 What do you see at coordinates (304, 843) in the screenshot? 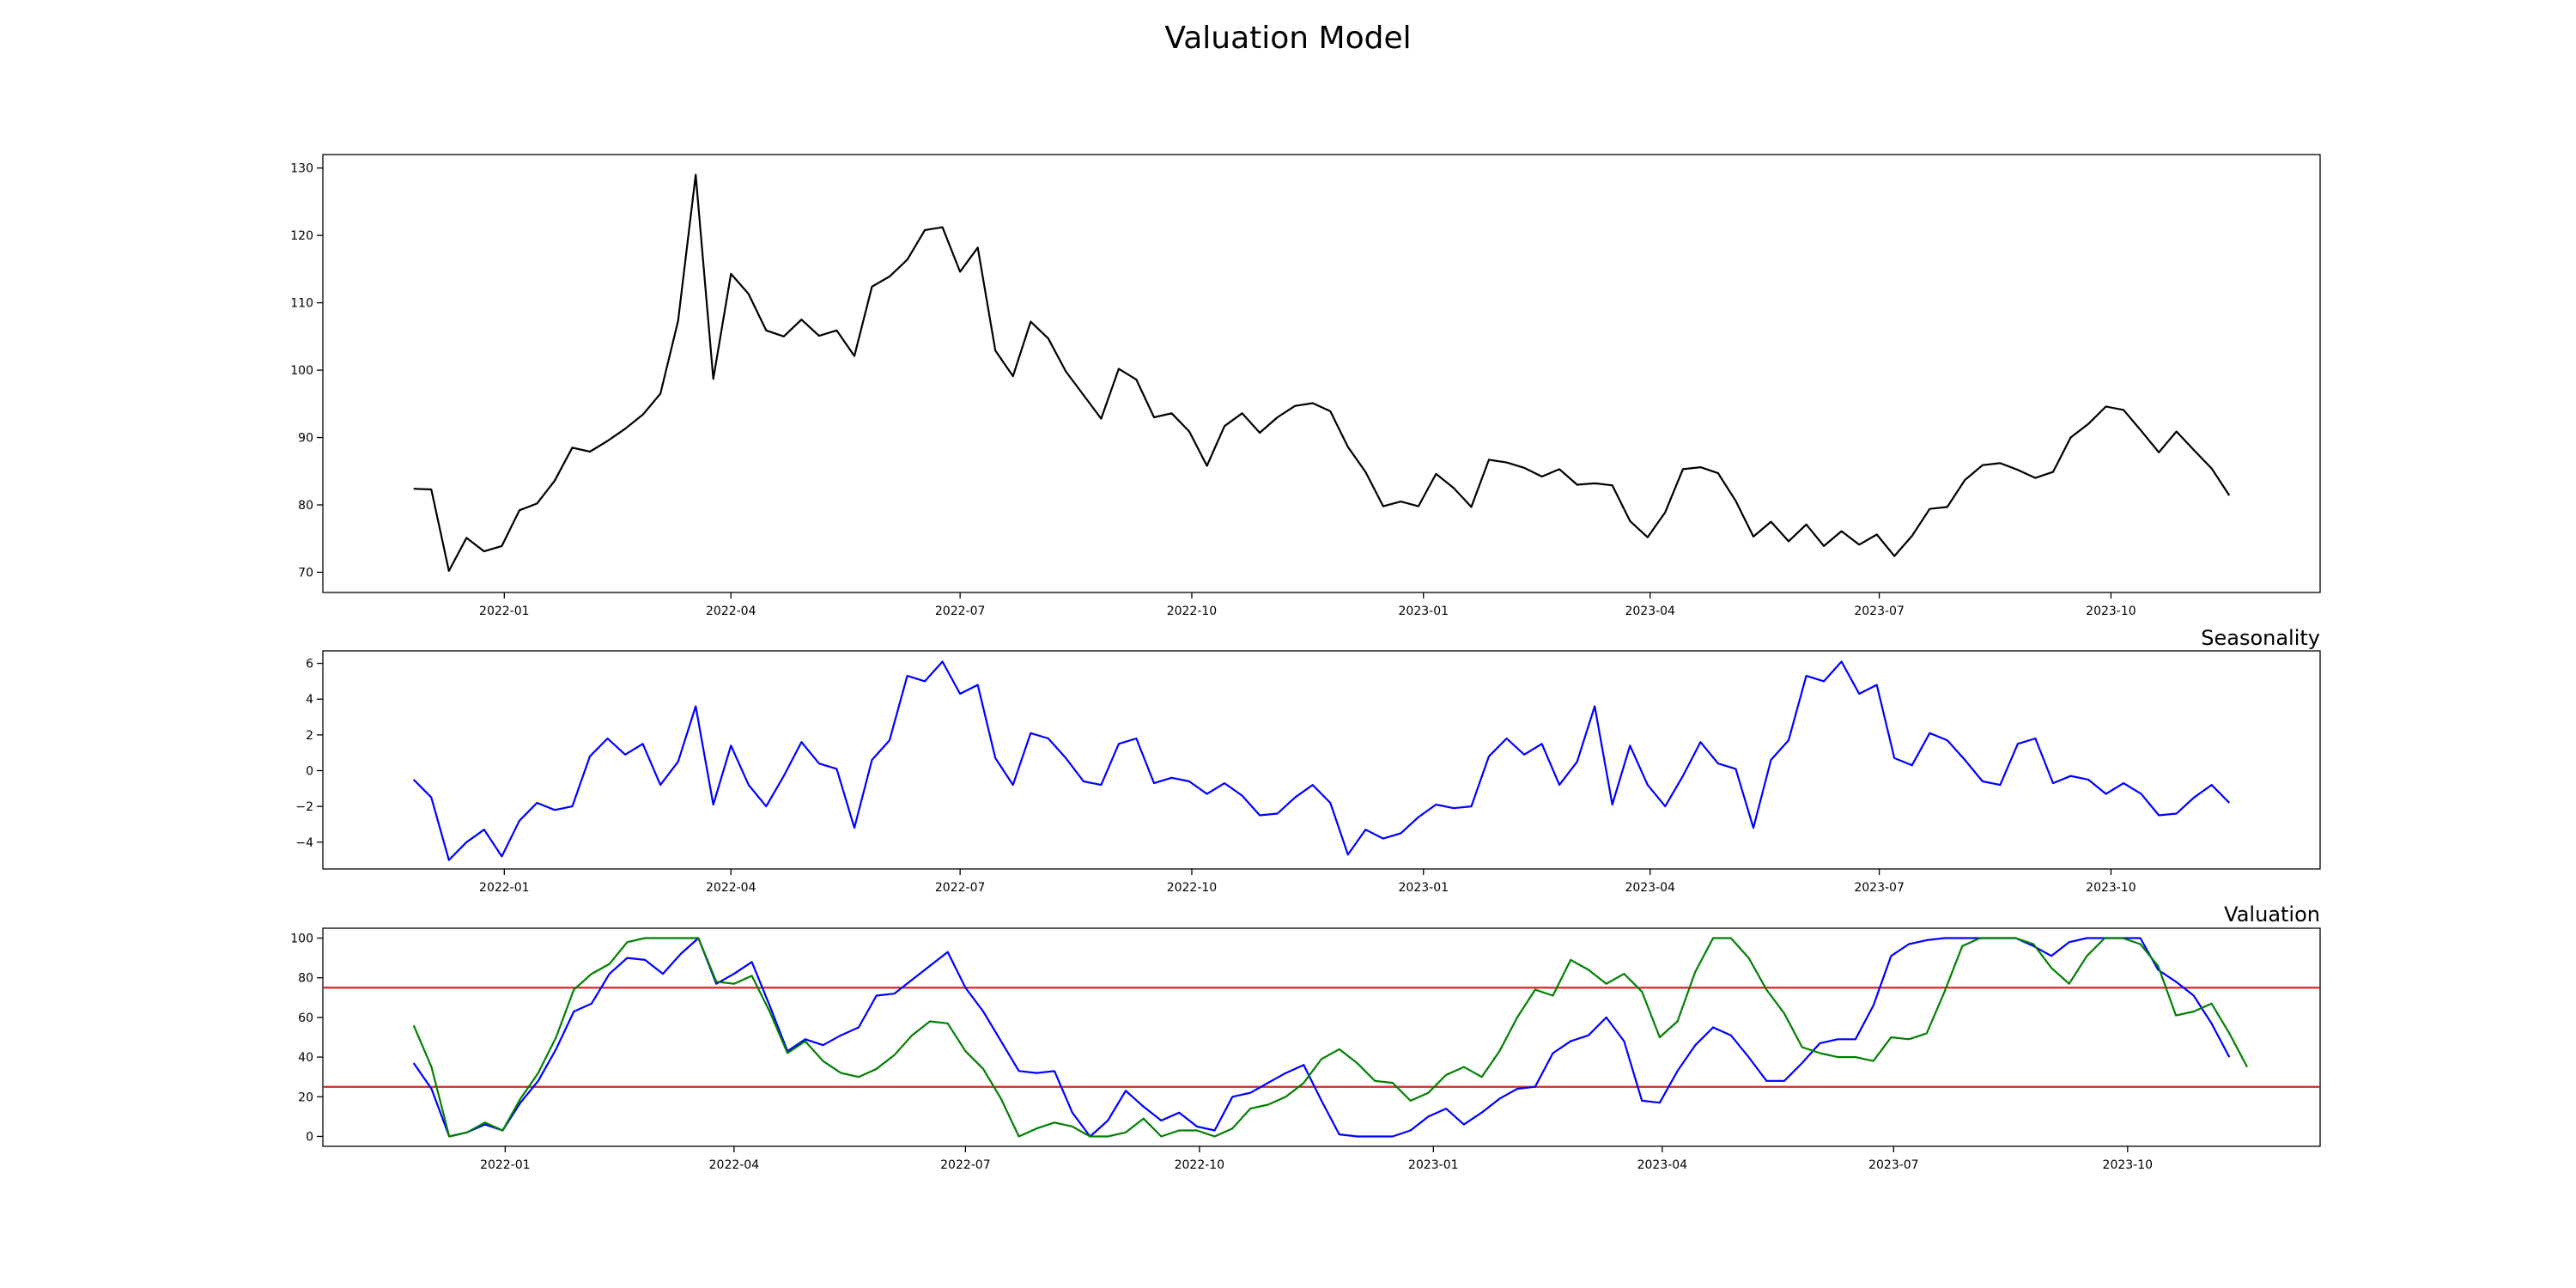
I see `y-tick-label: −4` at bounding box center [304, 843].